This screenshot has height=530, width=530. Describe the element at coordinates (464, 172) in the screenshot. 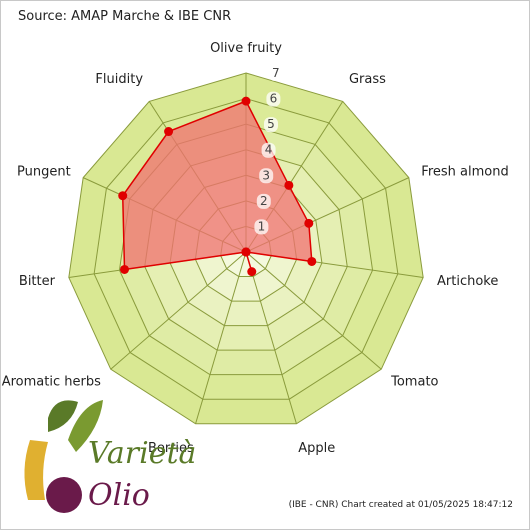

I see `axis-label: Fresh almond` at that location.